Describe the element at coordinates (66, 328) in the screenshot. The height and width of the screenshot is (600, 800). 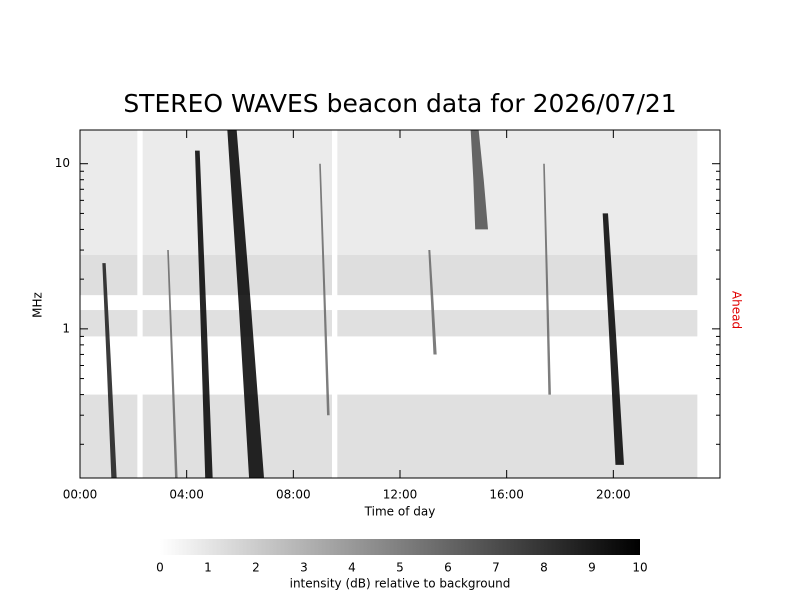
I see `y-tick-label: 1` at that location.